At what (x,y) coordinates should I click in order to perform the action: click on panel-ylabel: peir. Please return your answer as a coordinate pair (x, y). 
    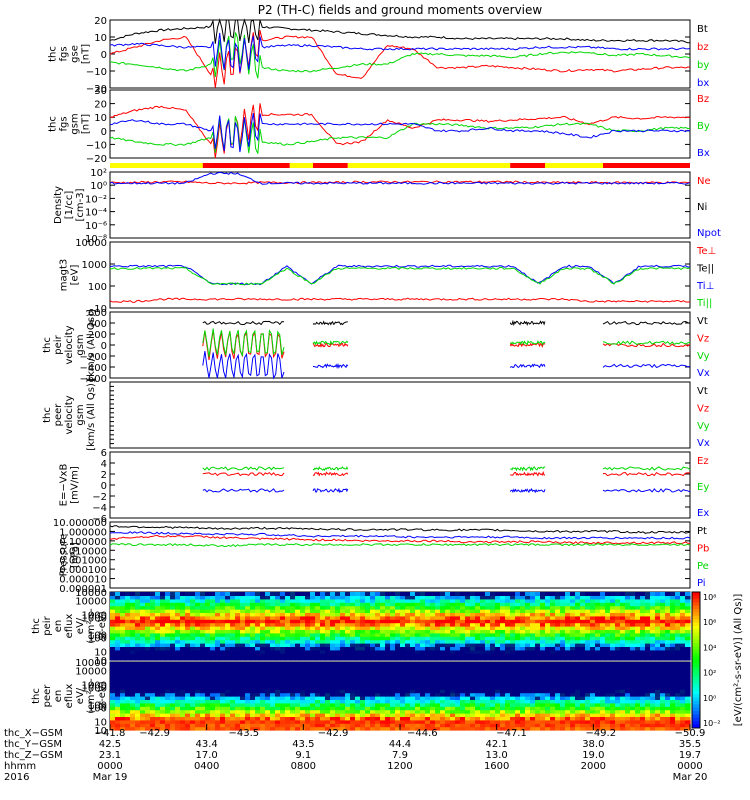
    Looking at the image, I should click on (47, 625).